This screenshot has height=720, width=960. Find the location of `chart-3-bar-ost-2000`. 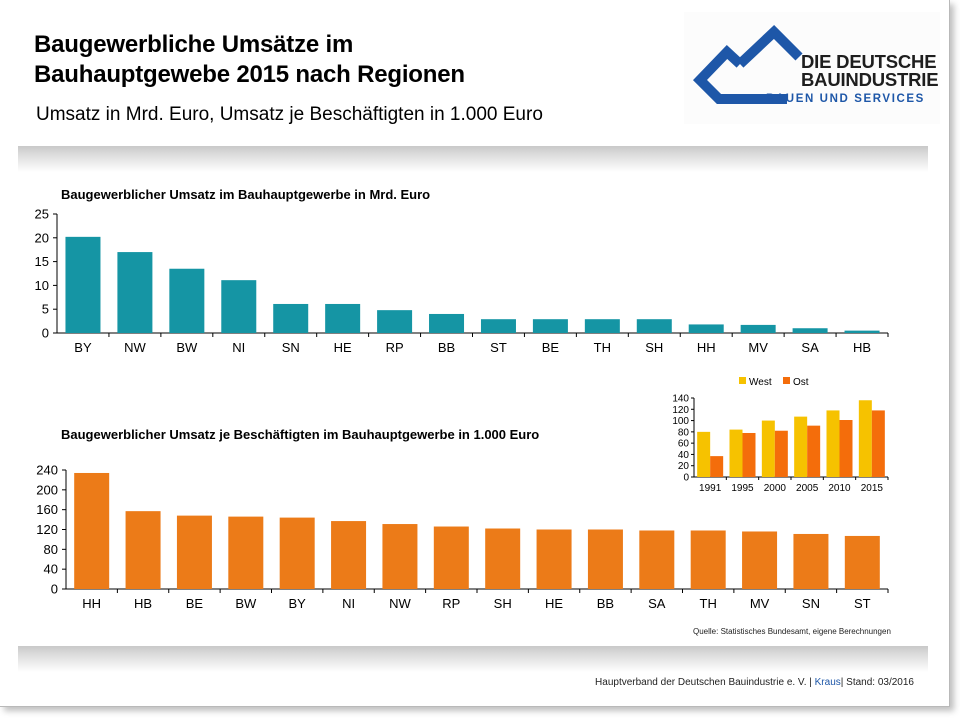

chart-3-bar-ost-2000 is located at coordinates (781, 453).